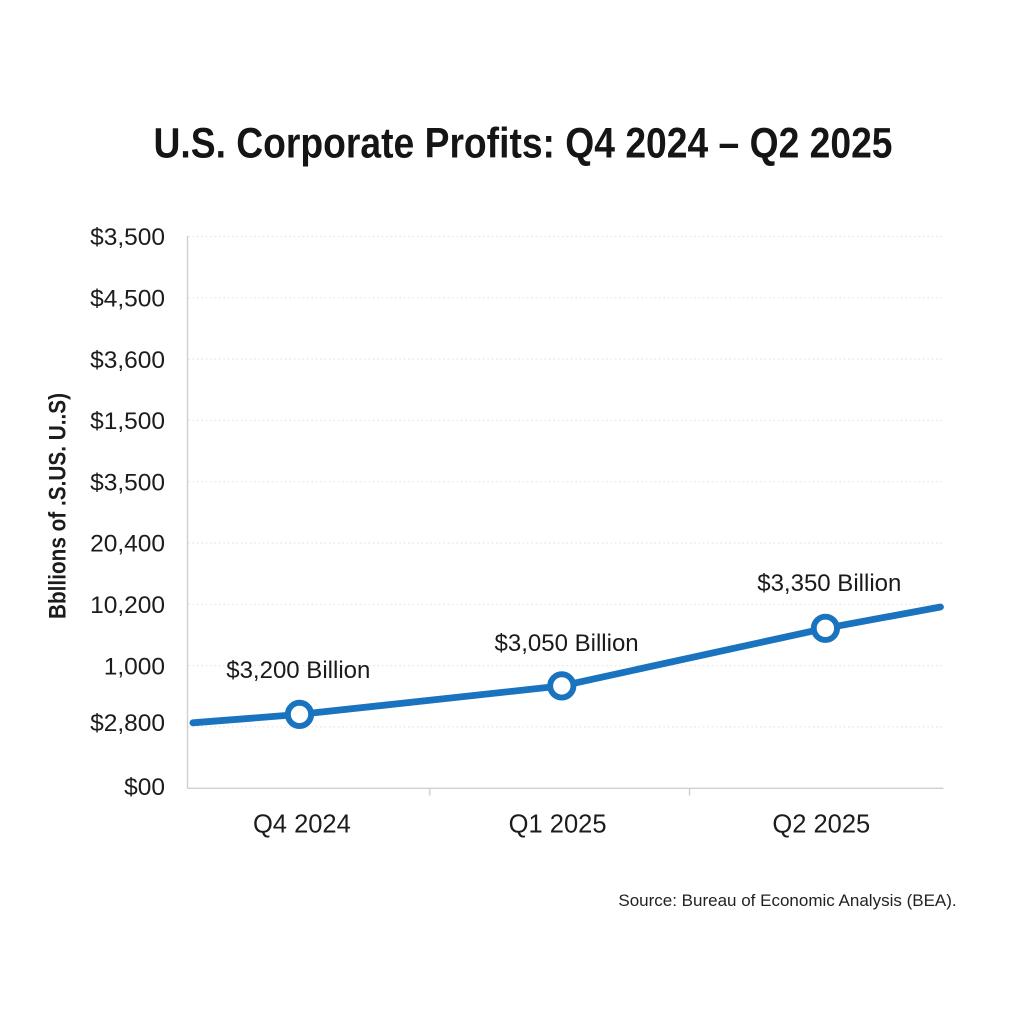  What do you see at coordinates (127, 360) in the screenshot?
I see `svg-text: $3,600` at bounding box center [127, 360].